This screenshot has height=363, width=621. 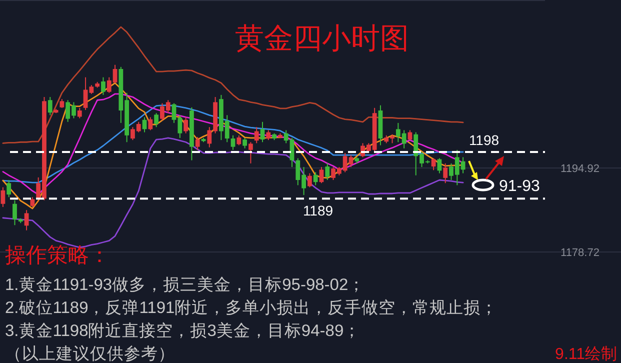 I want to click on annotation: 操作策略：, so click(x=57, y=255).